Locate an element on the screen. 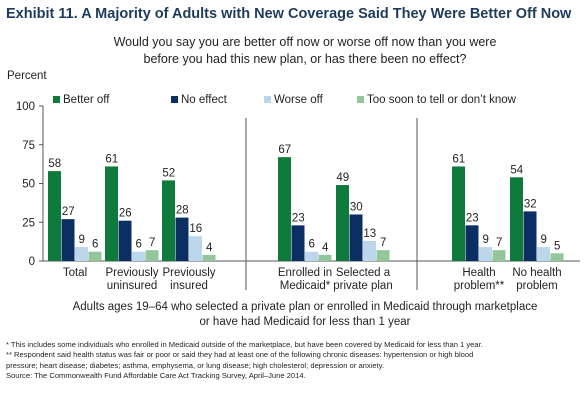  bar-better-off-previously-insured is located at coordinates (168, 220).